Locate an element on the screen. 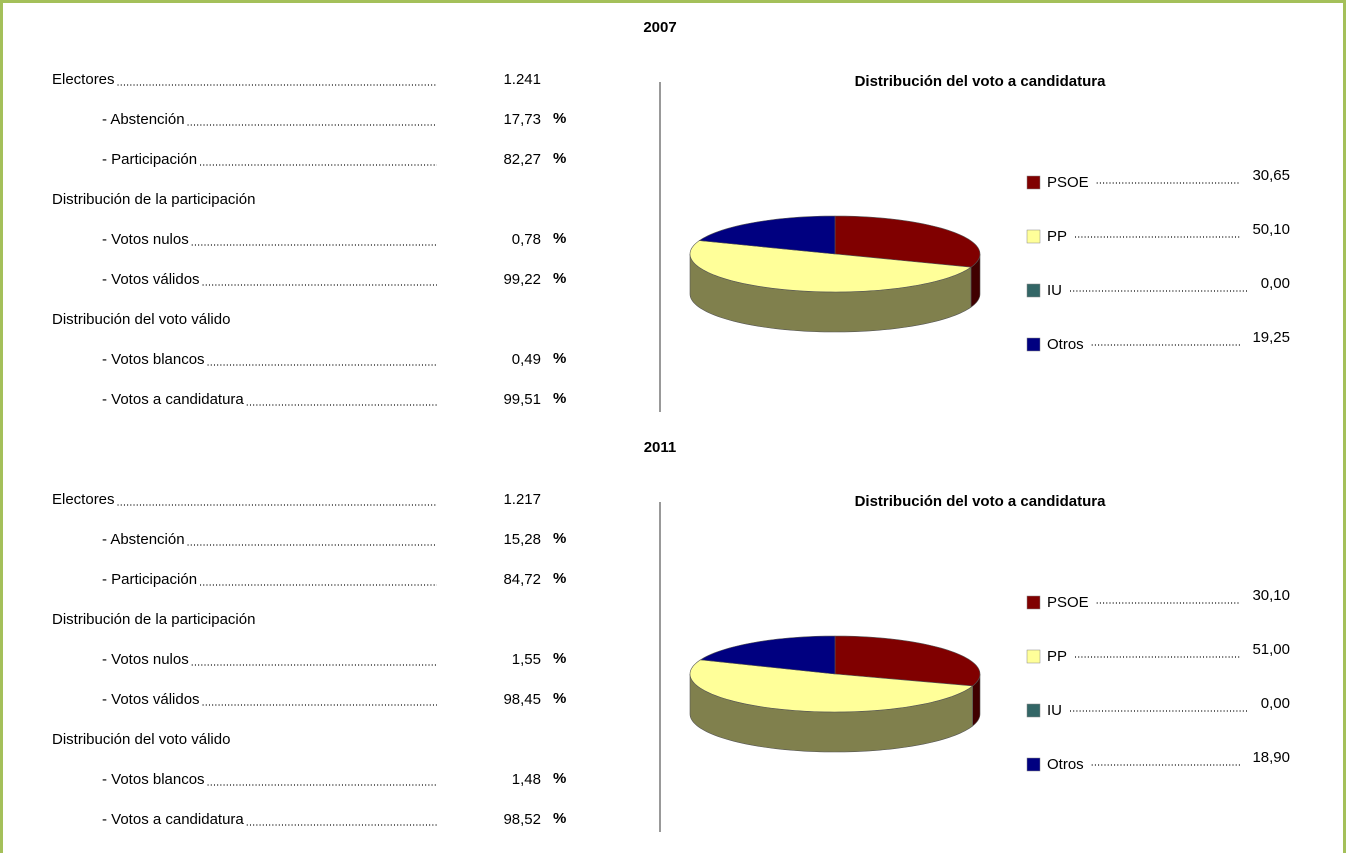 The image size is (1346, 853). row-value: 98,52 is located at coordinates (522, 819).